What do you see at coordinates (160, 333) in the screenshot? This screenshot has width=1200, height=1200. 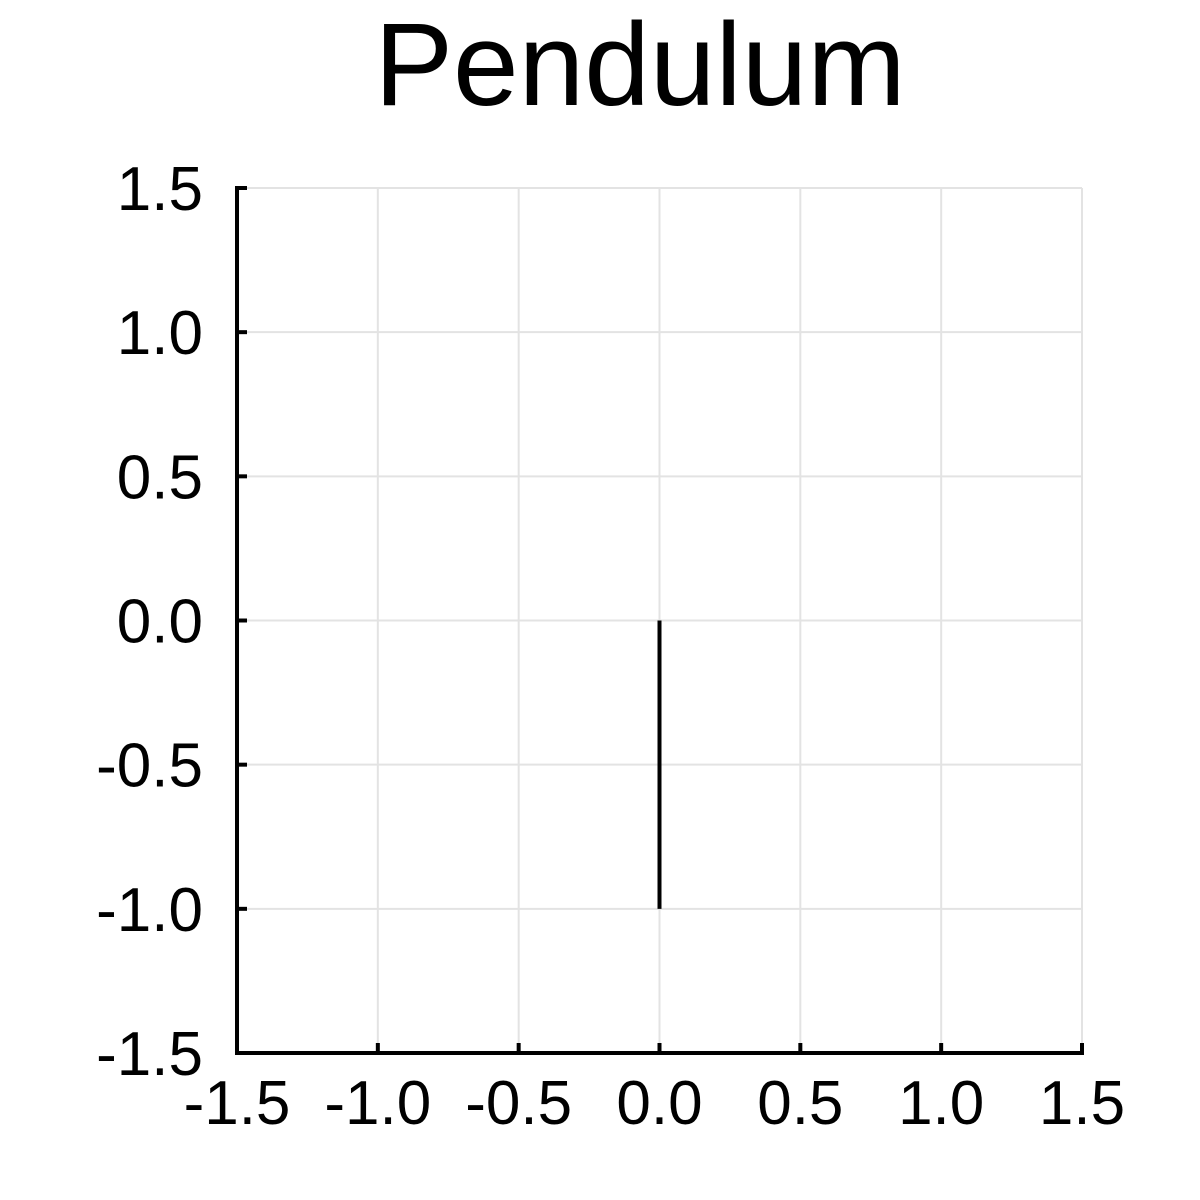 I see `y-tick-label-5: 1.0` at bounding box center [160, 333].